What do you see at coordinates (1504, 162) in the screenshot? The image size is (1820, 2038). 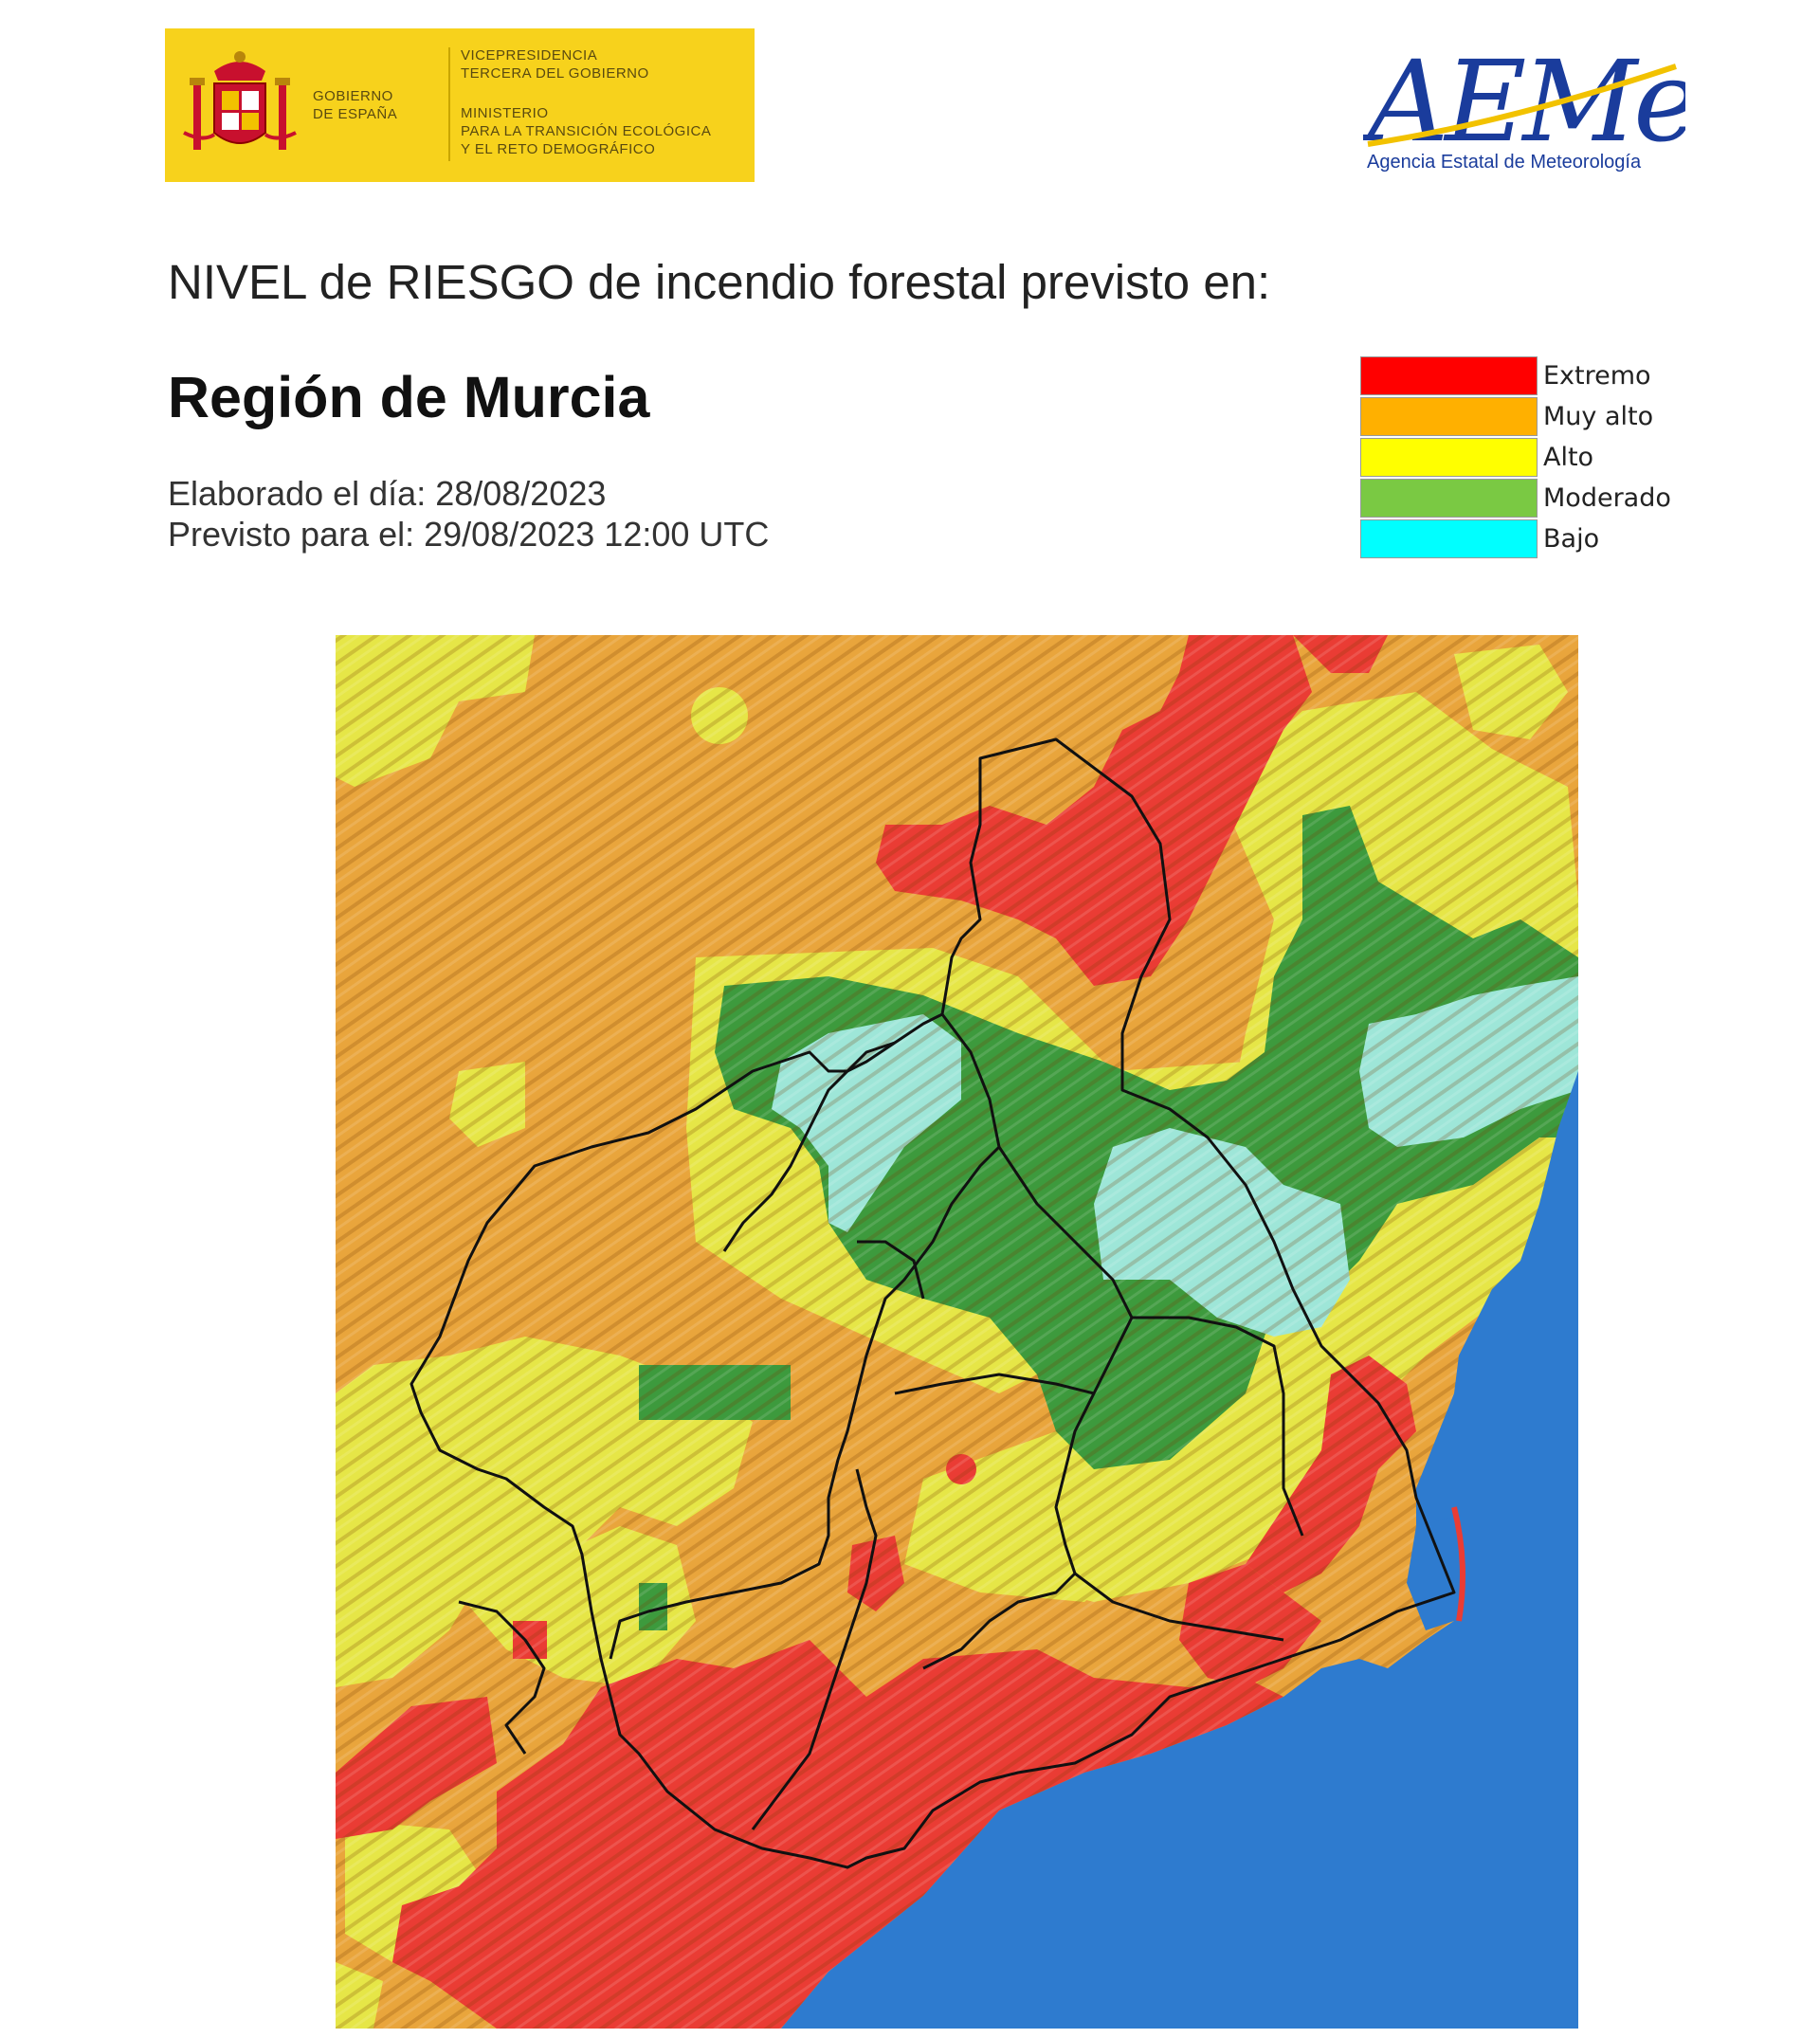 I see `aemet-subtitle: Agencia Estatal de Meteorología` at bounding box center [1504, 162].